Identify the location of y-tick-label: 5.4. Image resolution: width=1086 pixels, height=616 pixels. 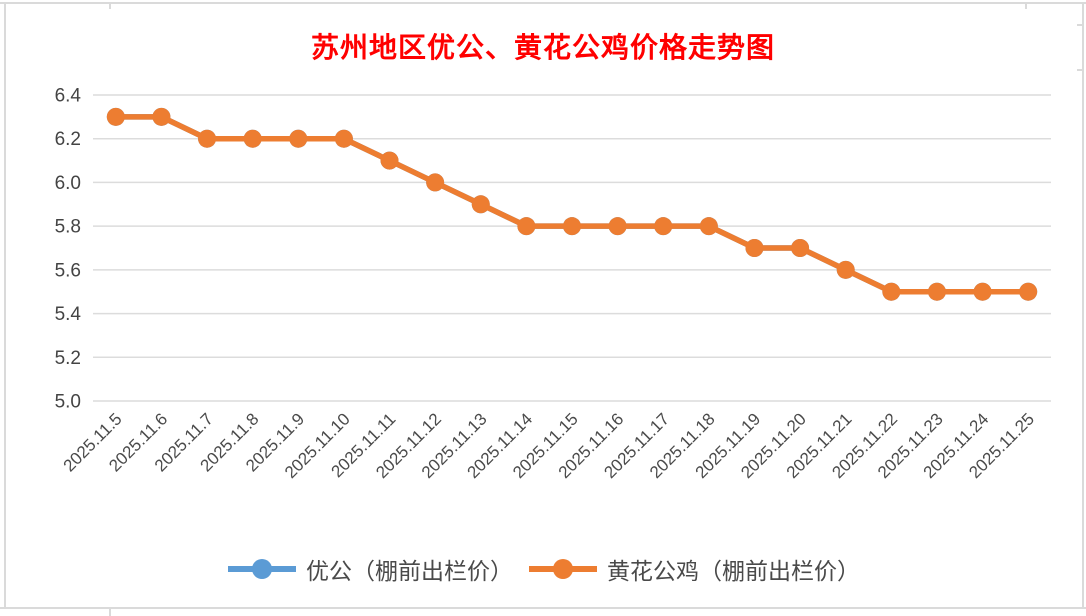
(68, 314).